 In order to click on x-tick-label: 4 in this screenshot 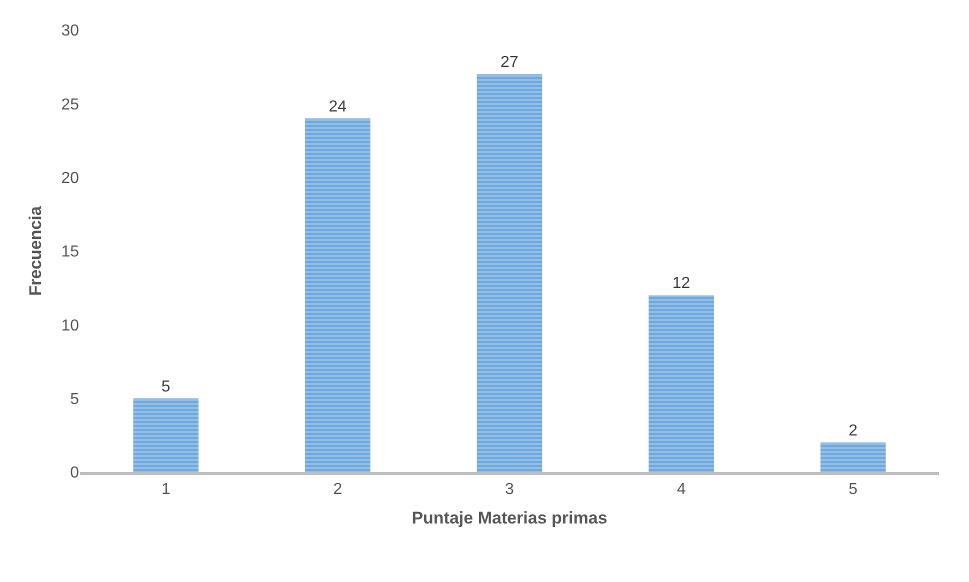, I will do `click(681, 489)`.